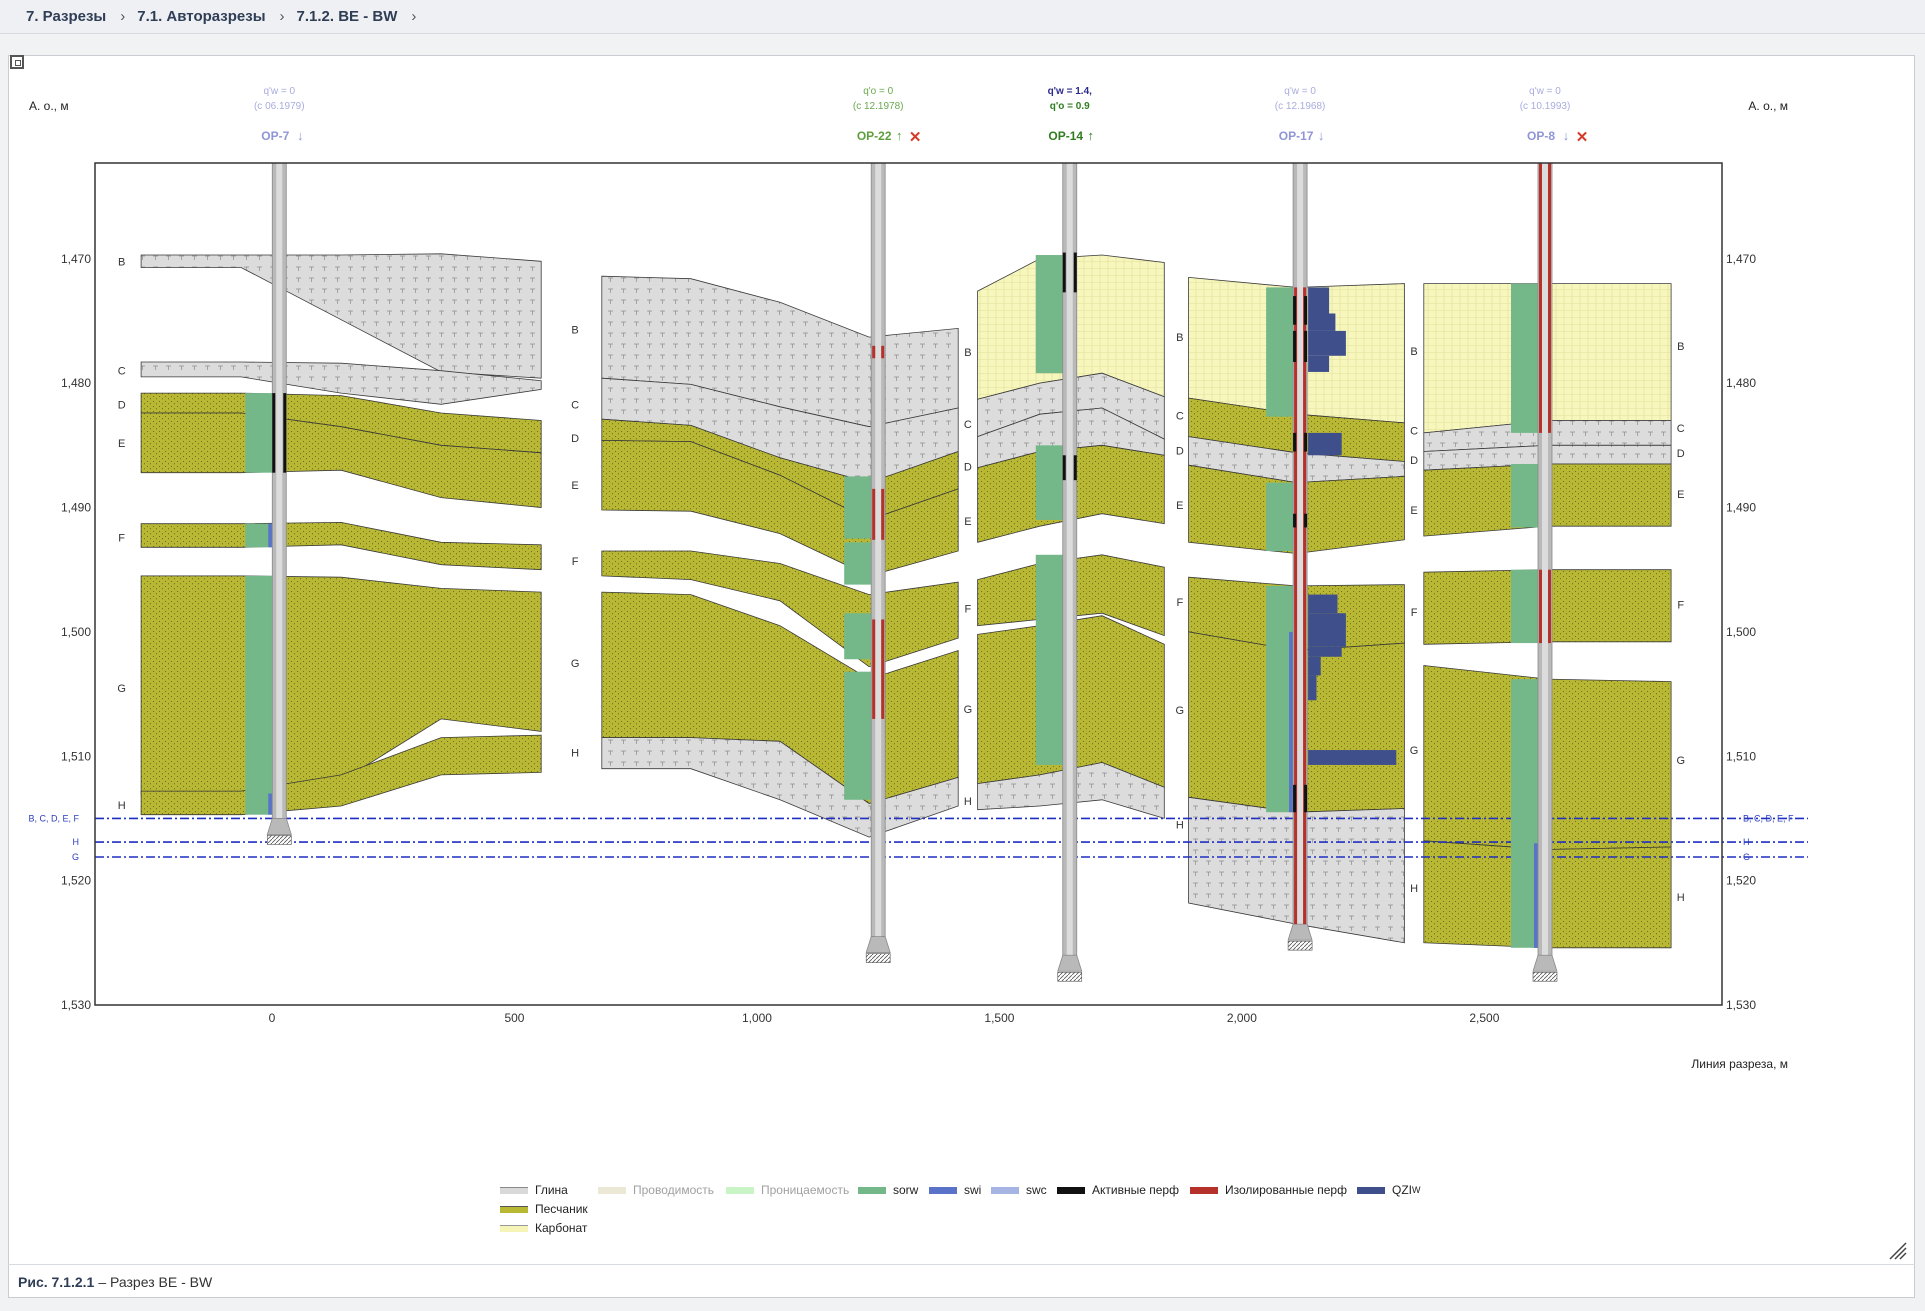  What do you see at coordinates (1768, 106) in the screenshot?
I see `y-axis-title-right: А. о., м` at bounding box center [1768, 106].